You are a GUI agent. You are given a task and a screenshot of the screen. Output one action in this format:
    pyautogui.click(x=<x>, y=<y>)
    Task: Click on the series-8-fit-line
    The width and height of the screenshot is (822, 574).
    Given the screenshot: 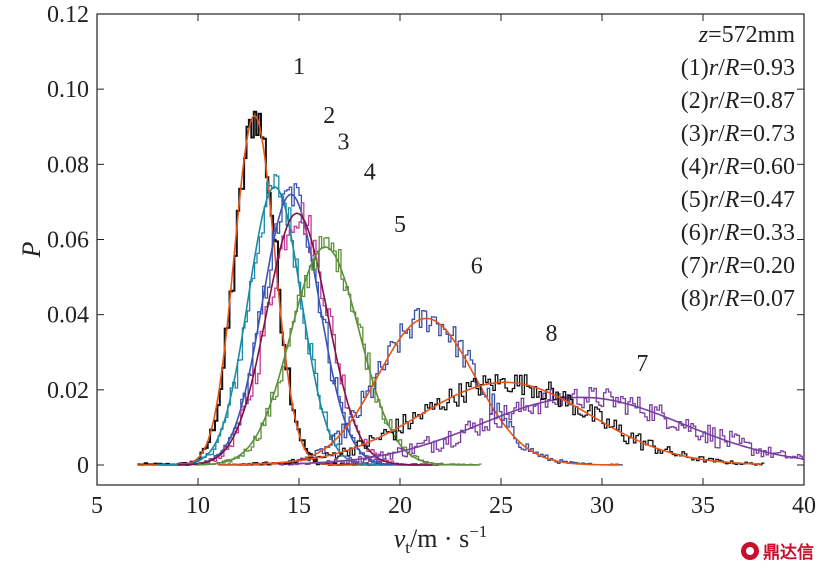 What is the action you would take?
    pyautogui.click(x=500, y=423)
    